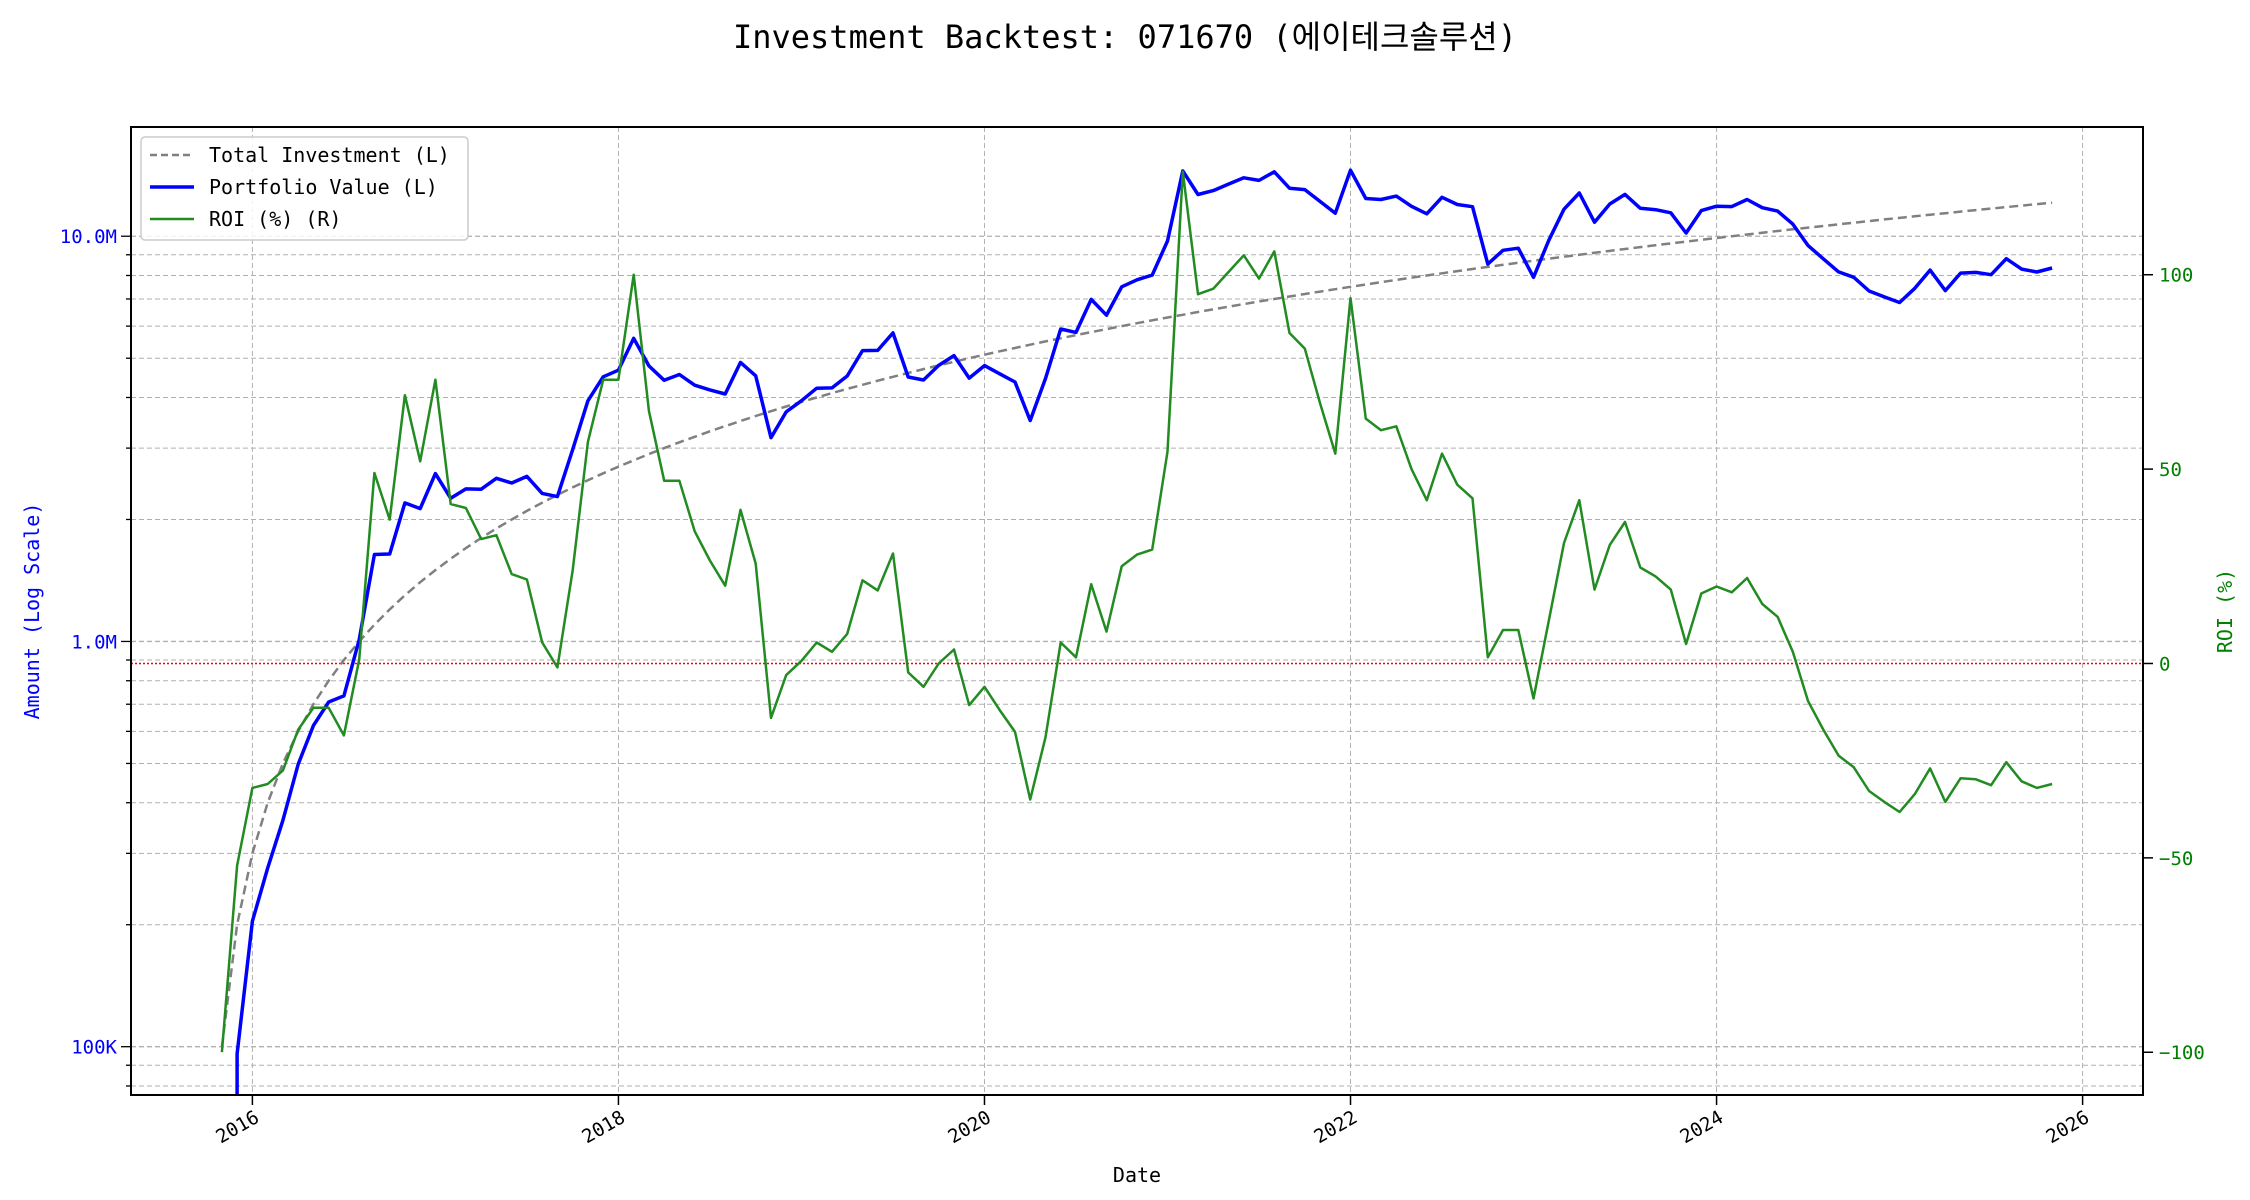 Image resolution: width=2250 pixels, height=1200 pixels. Describe the element at coordinates (2067, 1127) in the screenshot. I see `x-tick-label: 2026` at that location.